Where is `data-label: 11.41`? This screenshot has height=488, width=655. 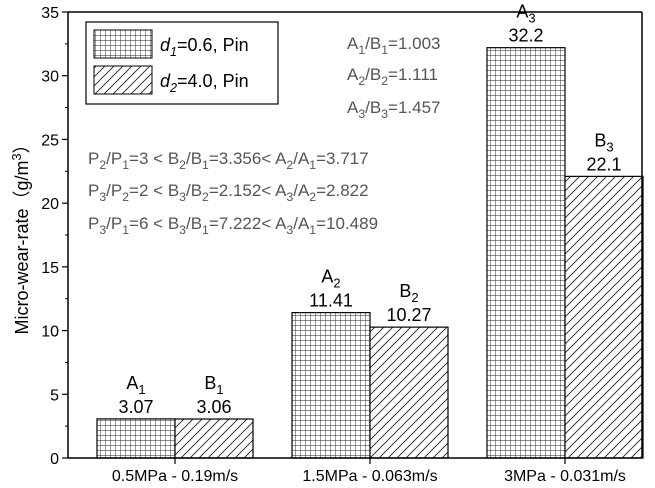 data-label: 11.41 is located at coordinates (331, 301).